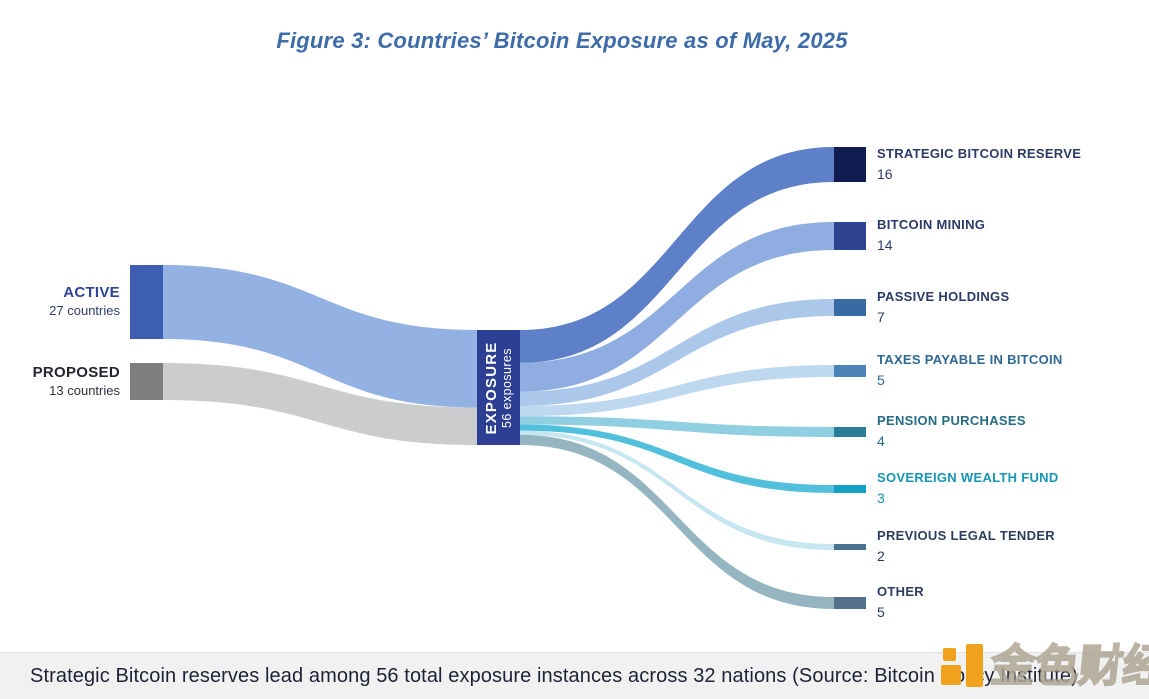  What do you see at coordinates (320, 404) in the screenshot?
I see `flow-proposed-to-exposure` at bounding box center [320, 404].